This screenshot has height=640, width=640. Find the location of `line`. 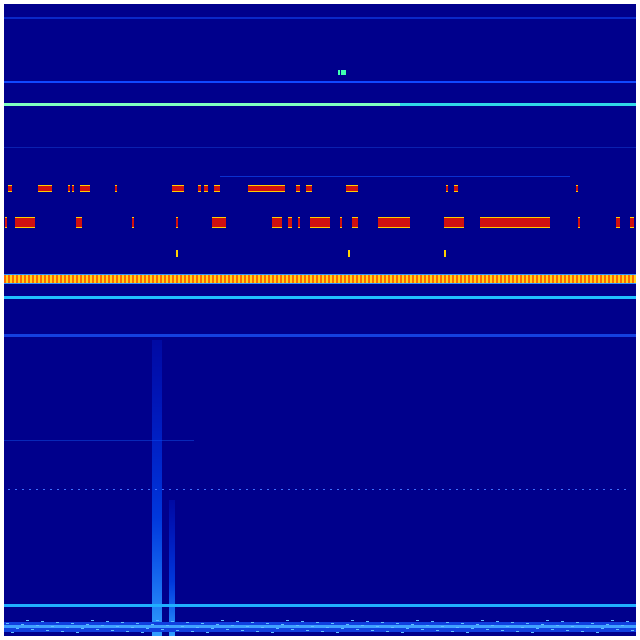

line is located at coordinates (395, 176).